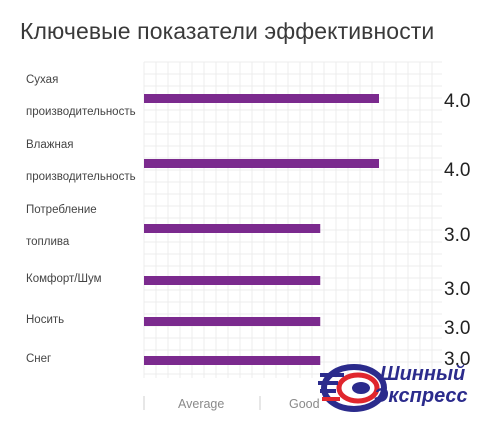 The width and height of the screenshot is (504, 432). What do you see at coordinates (227, 31) in the screenshot?
I see `chart-title: Ключевые показатели эффективности` at bounding box center [227, 31].